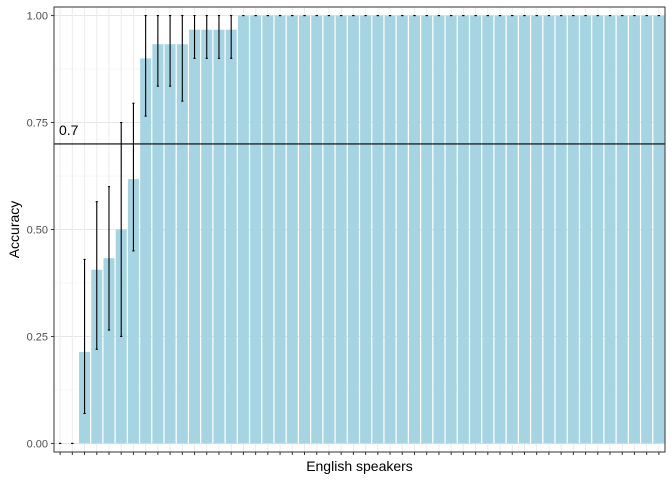  I want to click on x-axis-title: English speakers, so click(359, 466).